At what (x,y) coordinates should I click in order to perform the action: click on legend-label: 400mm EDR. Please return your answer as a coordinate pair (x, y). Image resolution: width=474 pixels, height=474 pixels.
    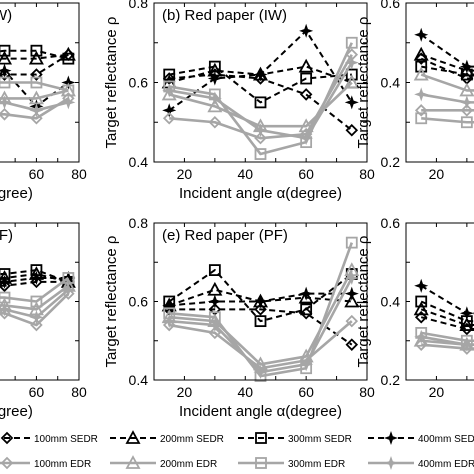
    Looking at the image, I should click on (446, 464).